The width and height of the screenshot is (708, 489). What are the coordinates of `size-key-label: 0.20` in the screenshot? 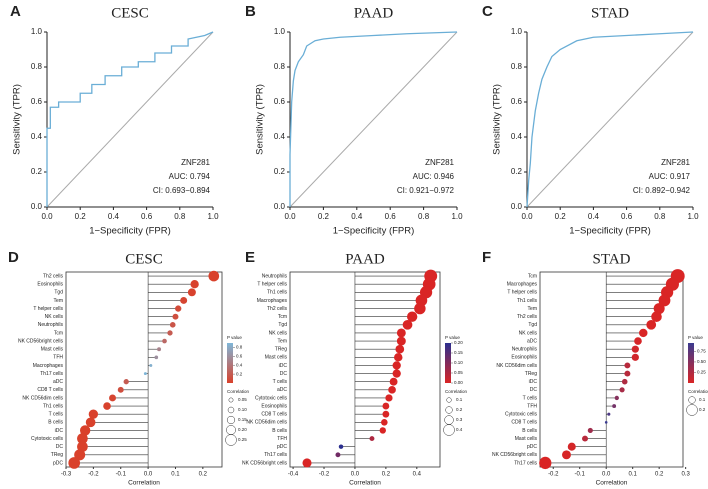 It's located at (242, 429).